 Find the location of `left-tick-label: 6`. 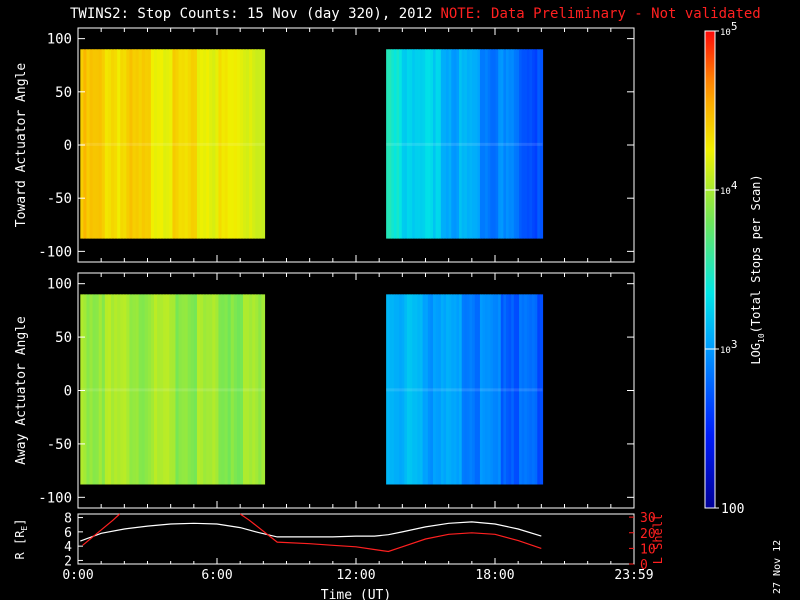

left-tick-label: 6 is located at coordinates (68, 533).